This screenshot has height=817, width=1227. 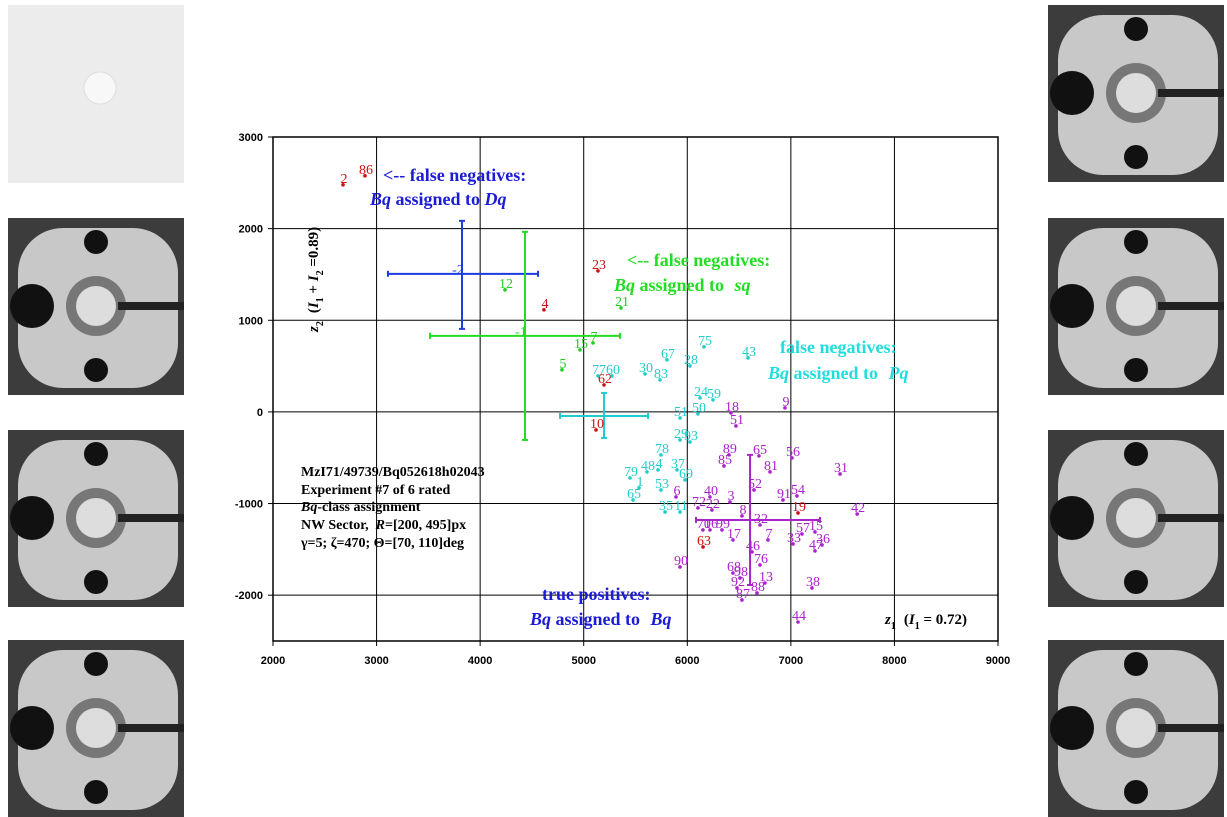 I want to click on point-label: 9, so click(x=785, y=402).